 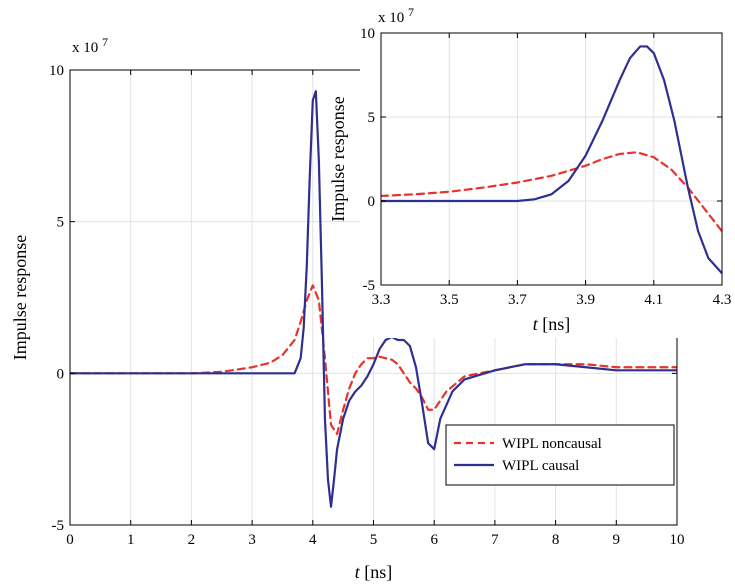 I want to click on main-x-axis-label: t [ns], so click(x=374, y=572).